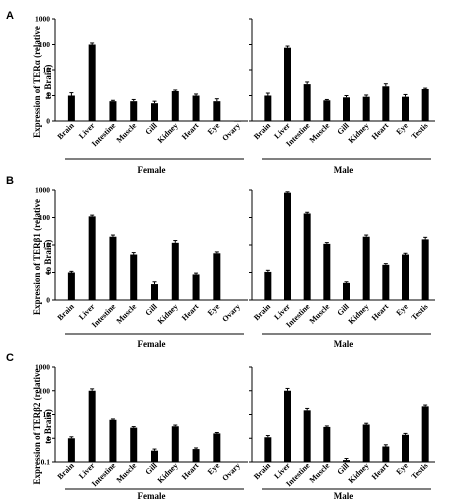 The height and width of the screenshot is (502, 474). I want to click on y-axis-label: Expression of TERβ2 (relative, so click(37, 427).